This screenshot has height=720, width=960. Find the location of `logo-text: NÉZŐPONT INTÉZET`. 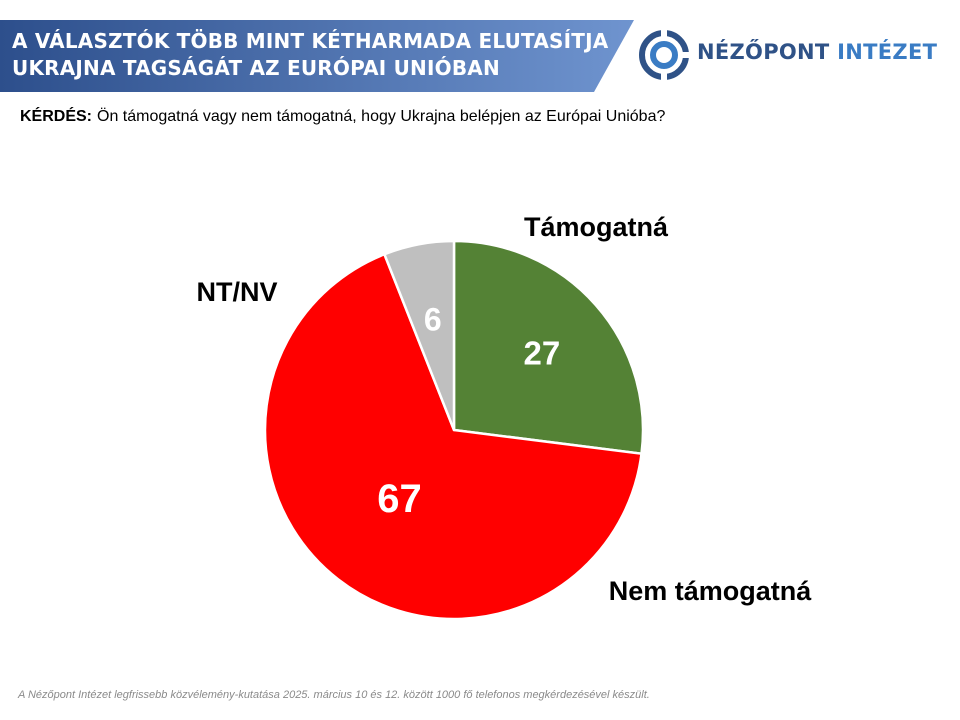

logo-text: NÉZŐPONT INTÉZET is located at coordinates (817, 52).